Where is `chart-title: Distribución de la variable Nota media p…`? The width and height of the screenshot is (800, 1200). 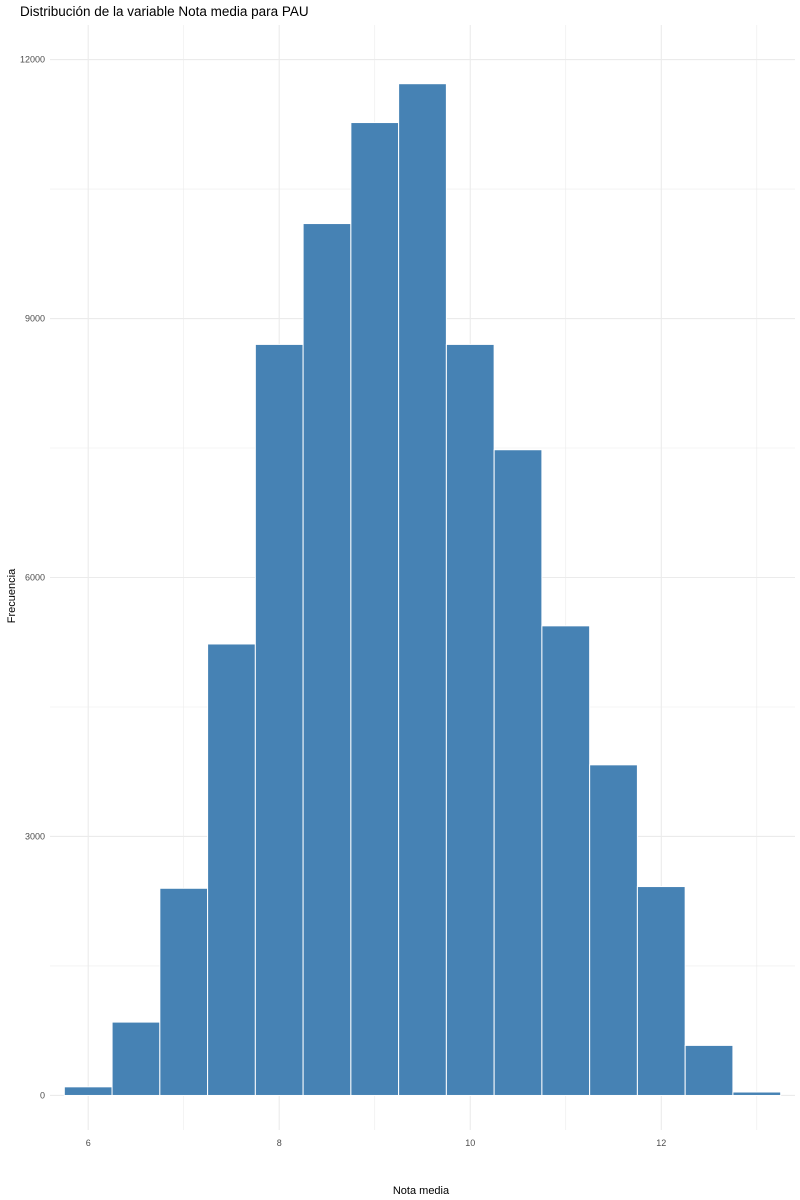
chart-title: Distribución de la variable Nota media p… is located at coordinates (164, 11).